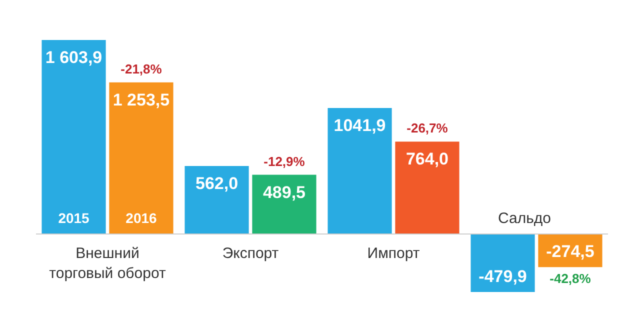 Image resolution: width=640 pixels, height=320 pixels. I want to click on data-label: 1041,9, so click(360, 125).